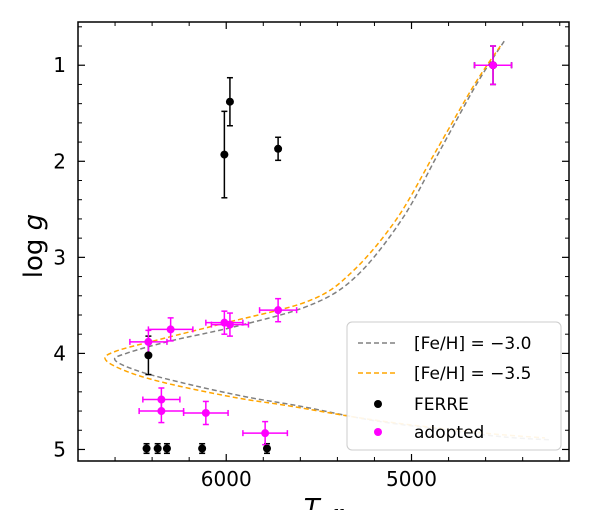 The image size is (598, 510). I want to click on y-axis-label: log g, so click(34, 246).